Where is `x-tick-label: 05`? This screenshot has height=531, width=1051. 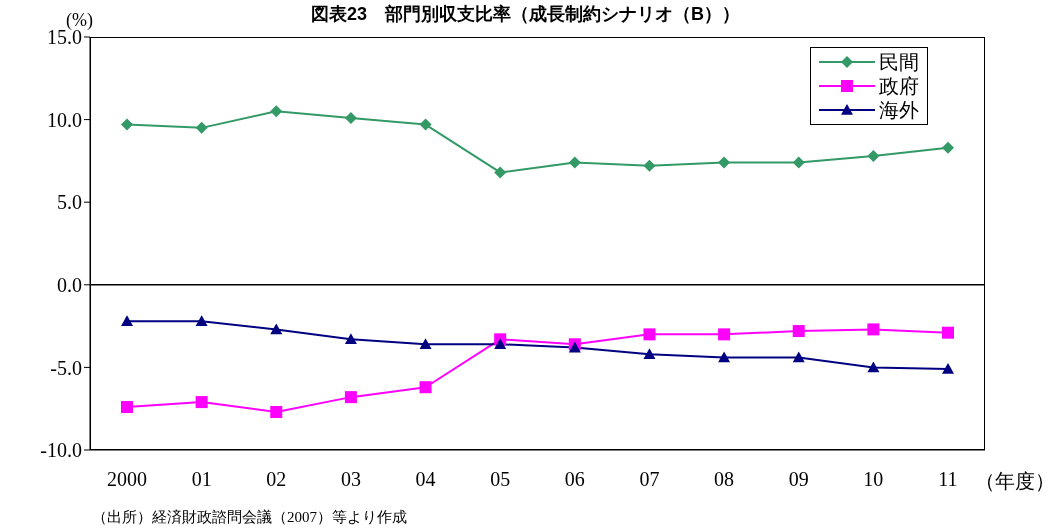 x-tick-label: 05 is located at coordinates (500, 479).